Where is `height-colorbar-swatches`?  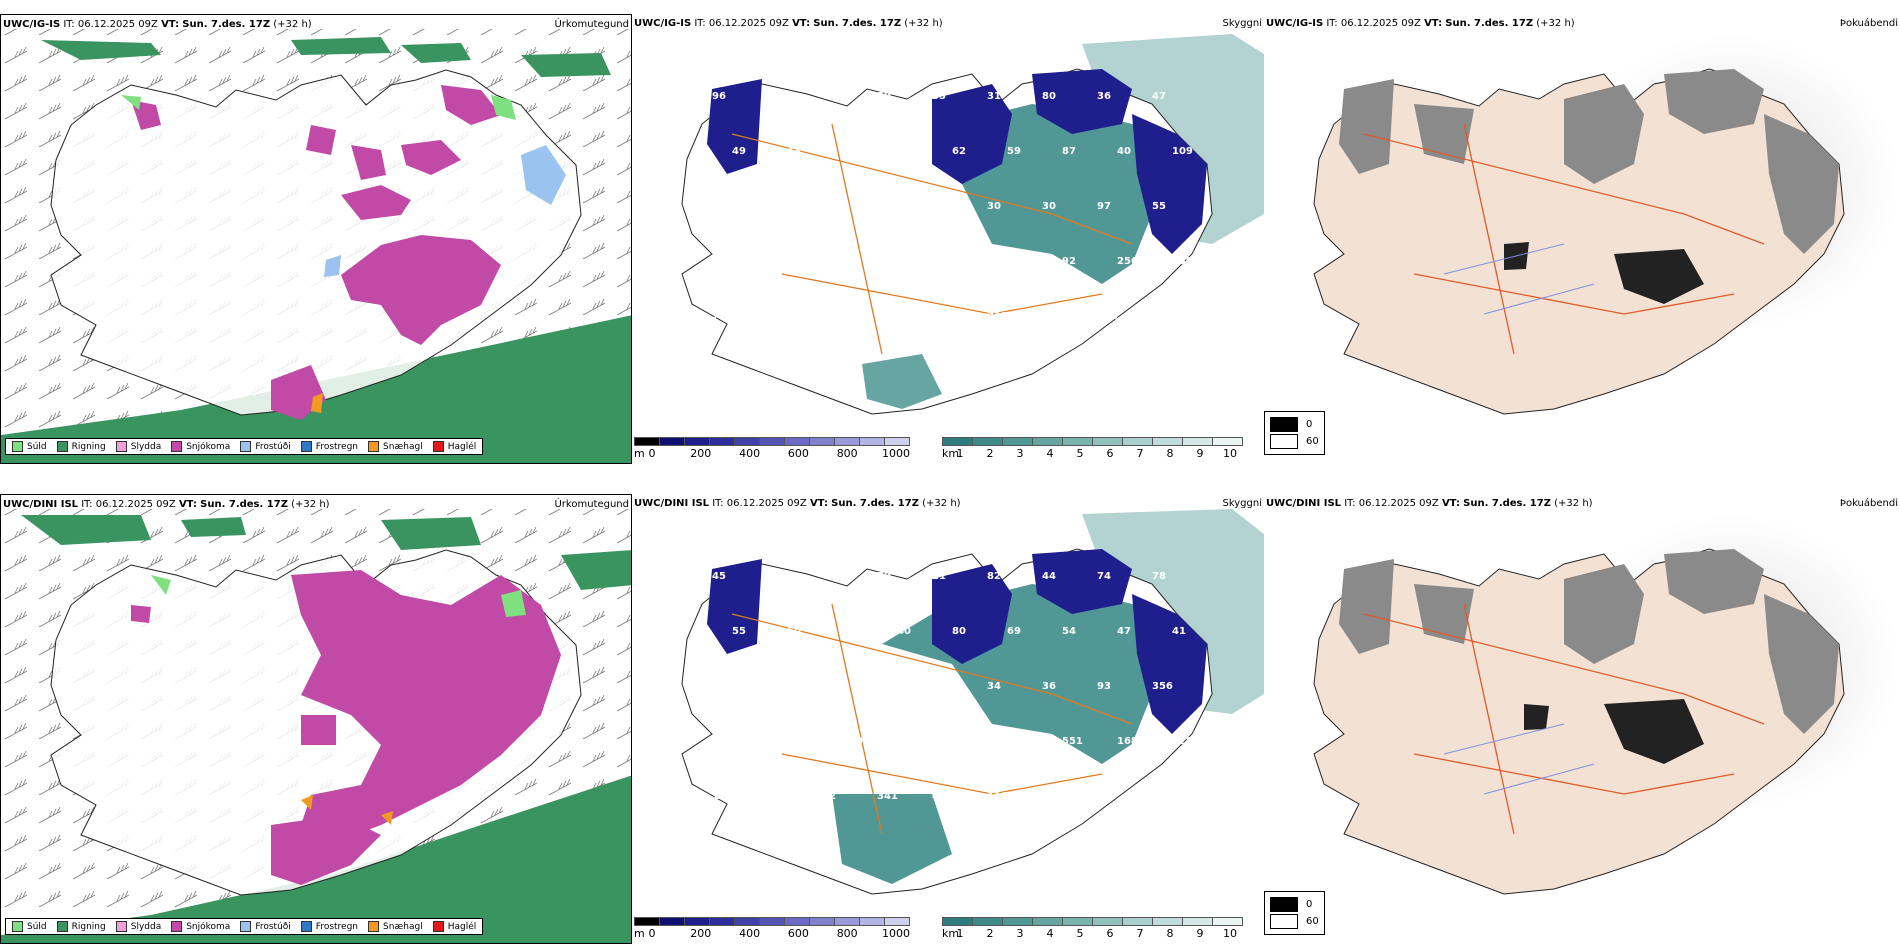
height-colorbar-swatches is located at coordinates (784, 921).